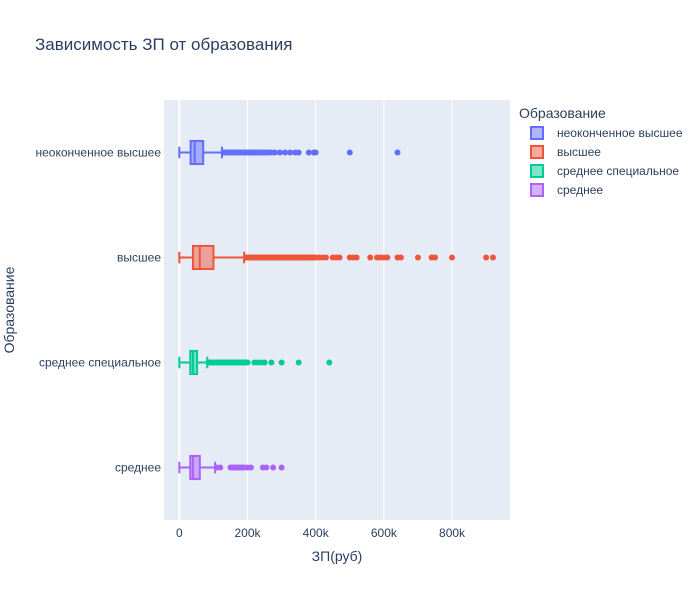 The image size is (700, 600). What do you see at coordinates (580, 190) in the screenshot?
I see `legend-label: среднее` at bounding box center [580, 190].